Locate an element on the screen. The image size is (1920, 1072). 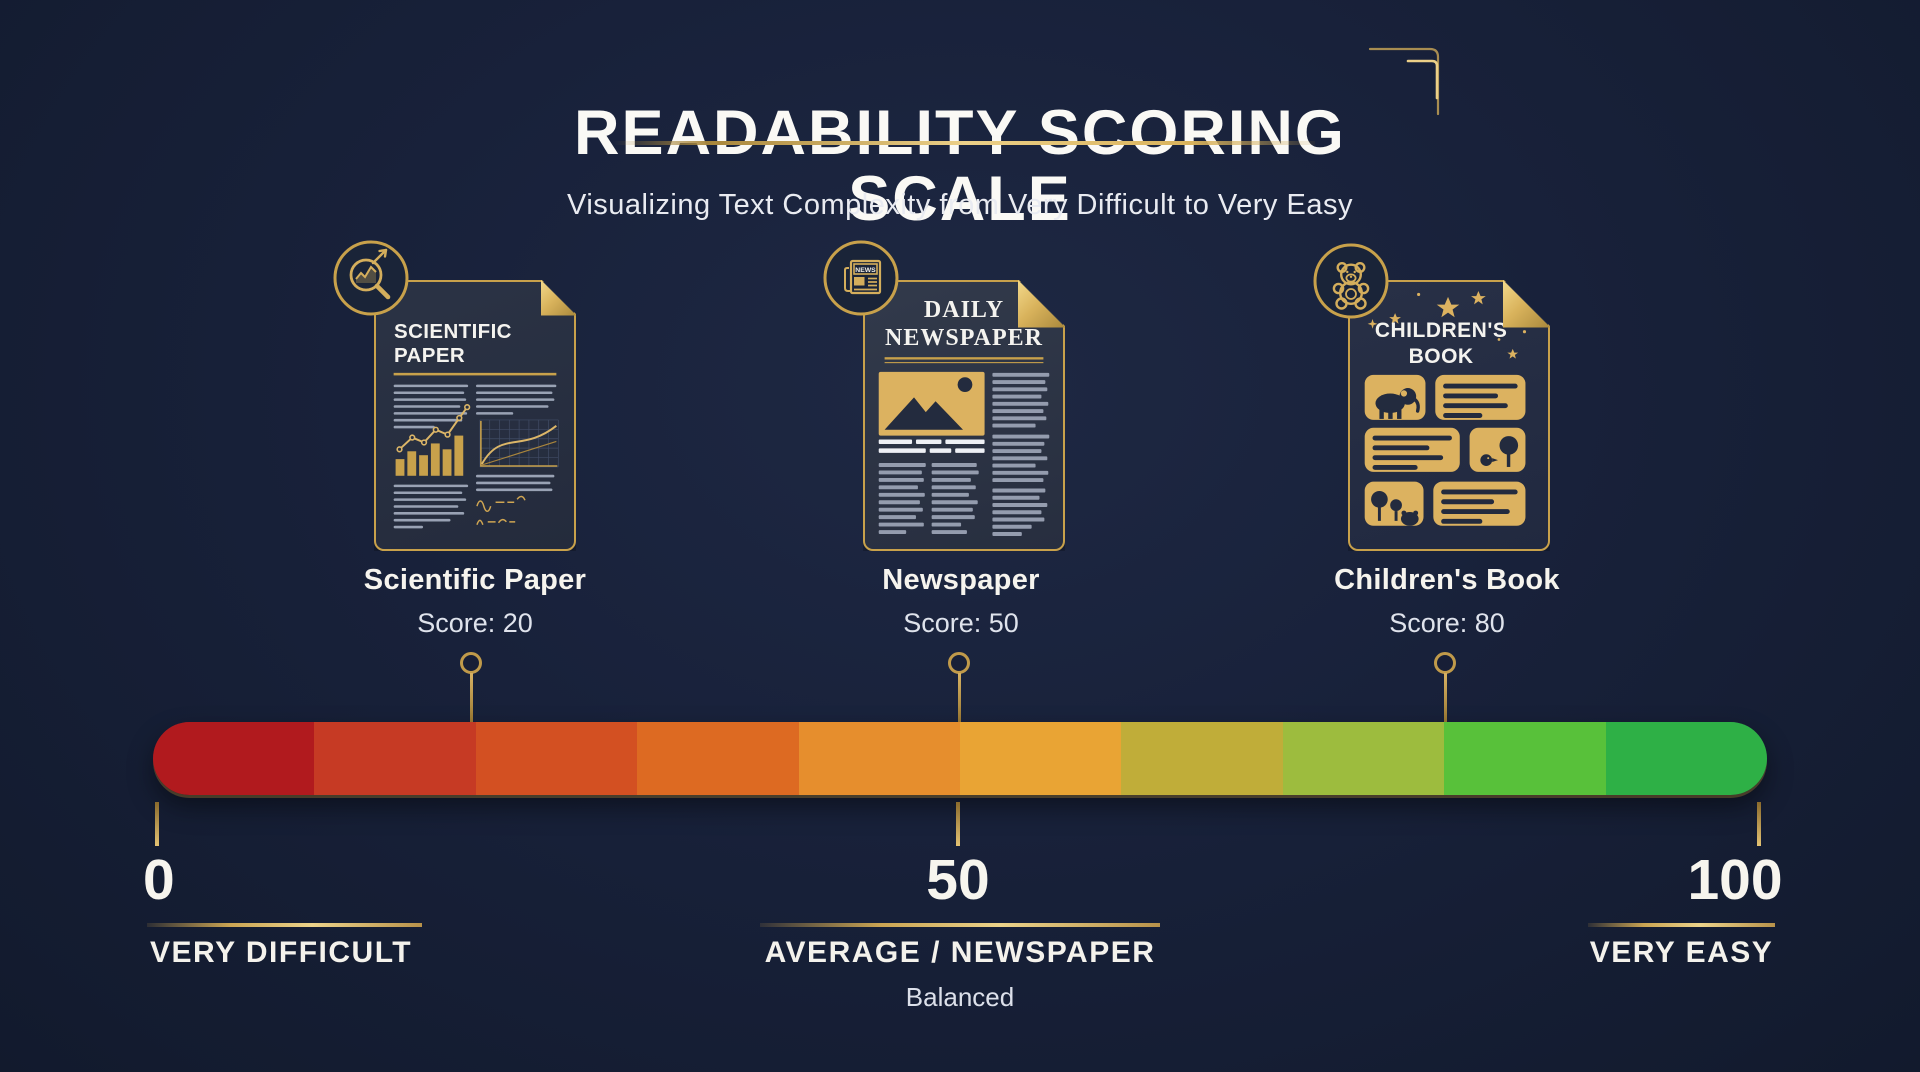
card-label: Scientific Paper is located at coordinates (475, 580).